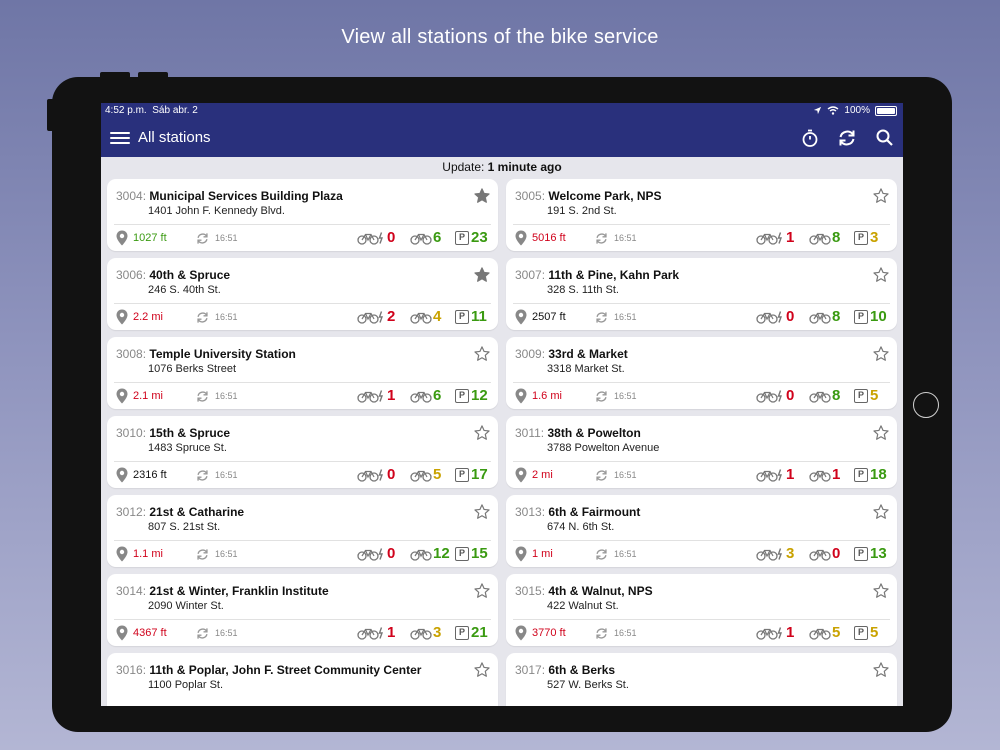 This screenshot has height=750, width=1000. I want to click on station-stats: 2 mi 16:51 1 1 P 18, so click(701, 475).